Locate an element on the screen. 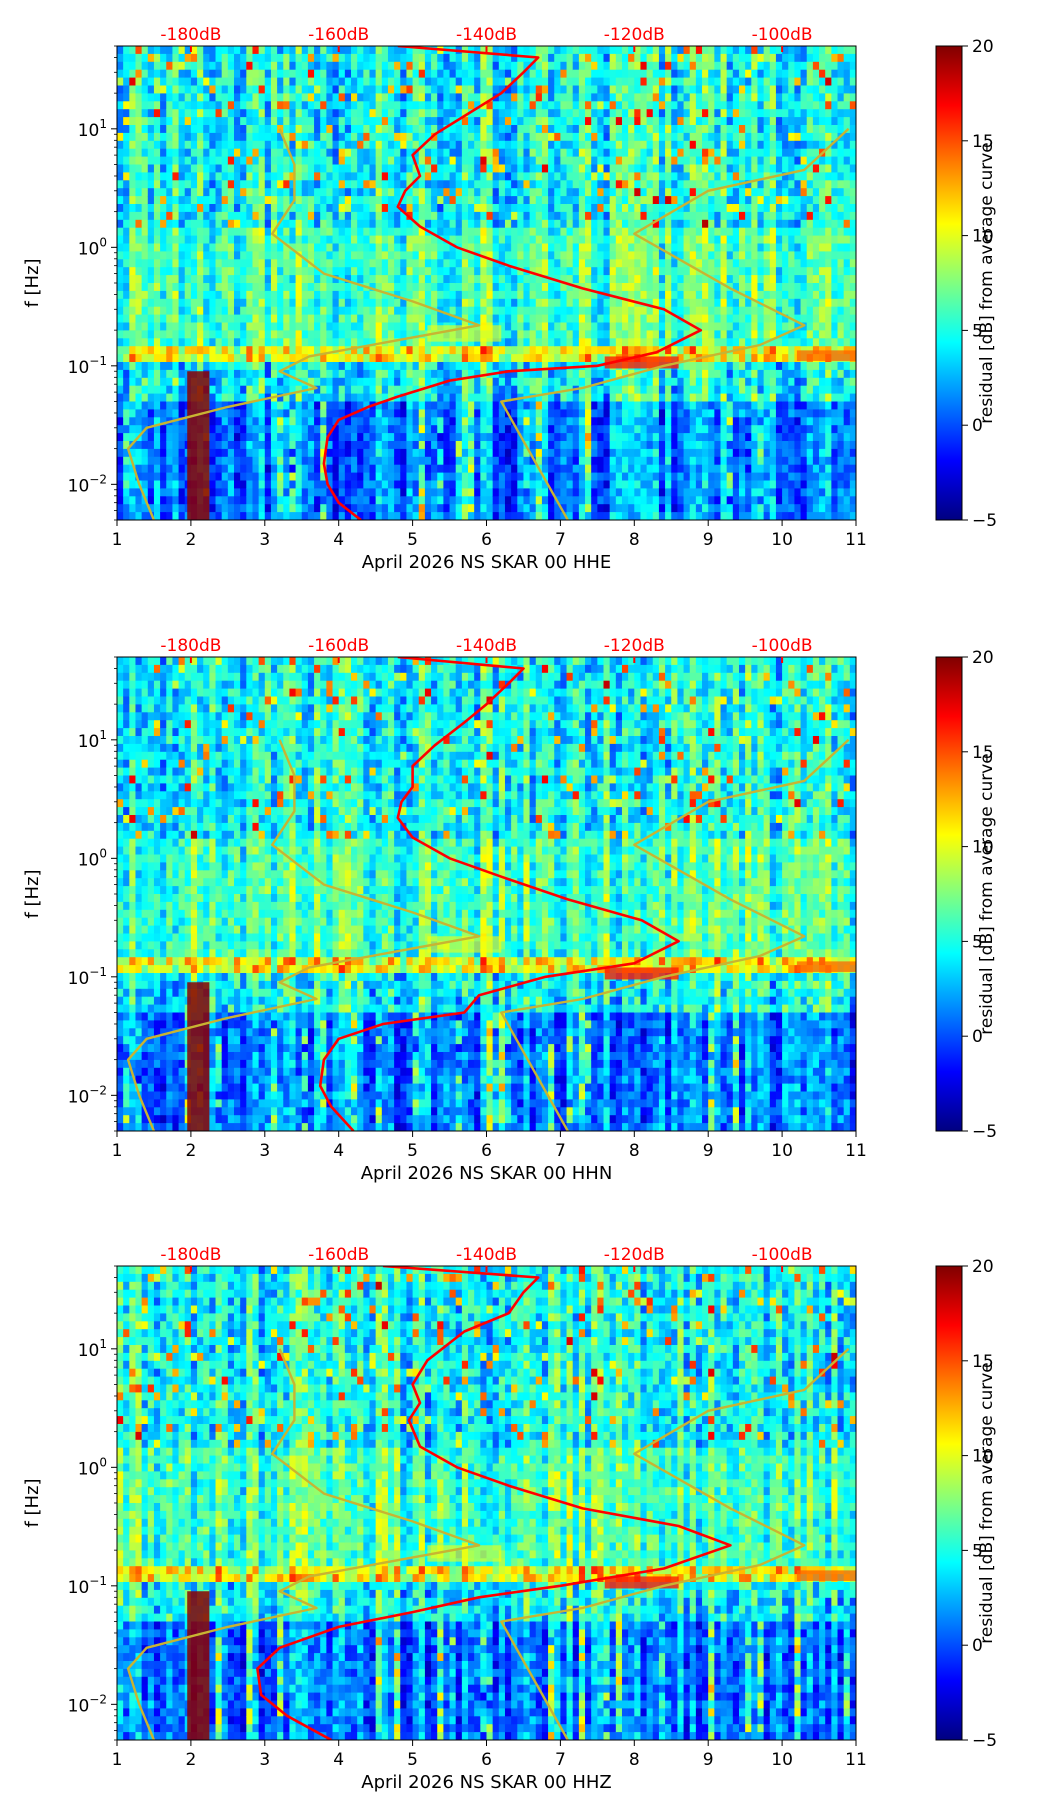 The width and height of the screenshot is (1052, 1806). x-axis-label: April 2026 NS SKAR 00 HHN is located at coordinates (487, 1173).